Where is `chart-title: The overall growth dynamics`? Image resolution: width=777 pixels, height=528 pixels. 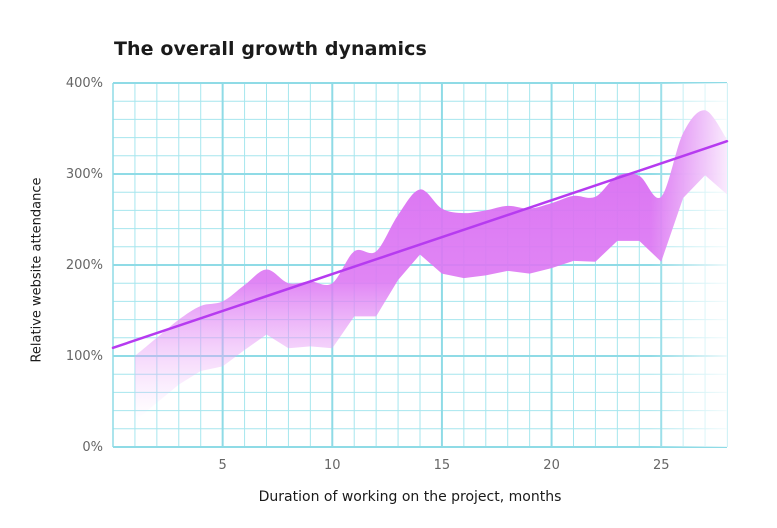
chart-title: The overall growth dynamics is located at coordinates (270, 49).